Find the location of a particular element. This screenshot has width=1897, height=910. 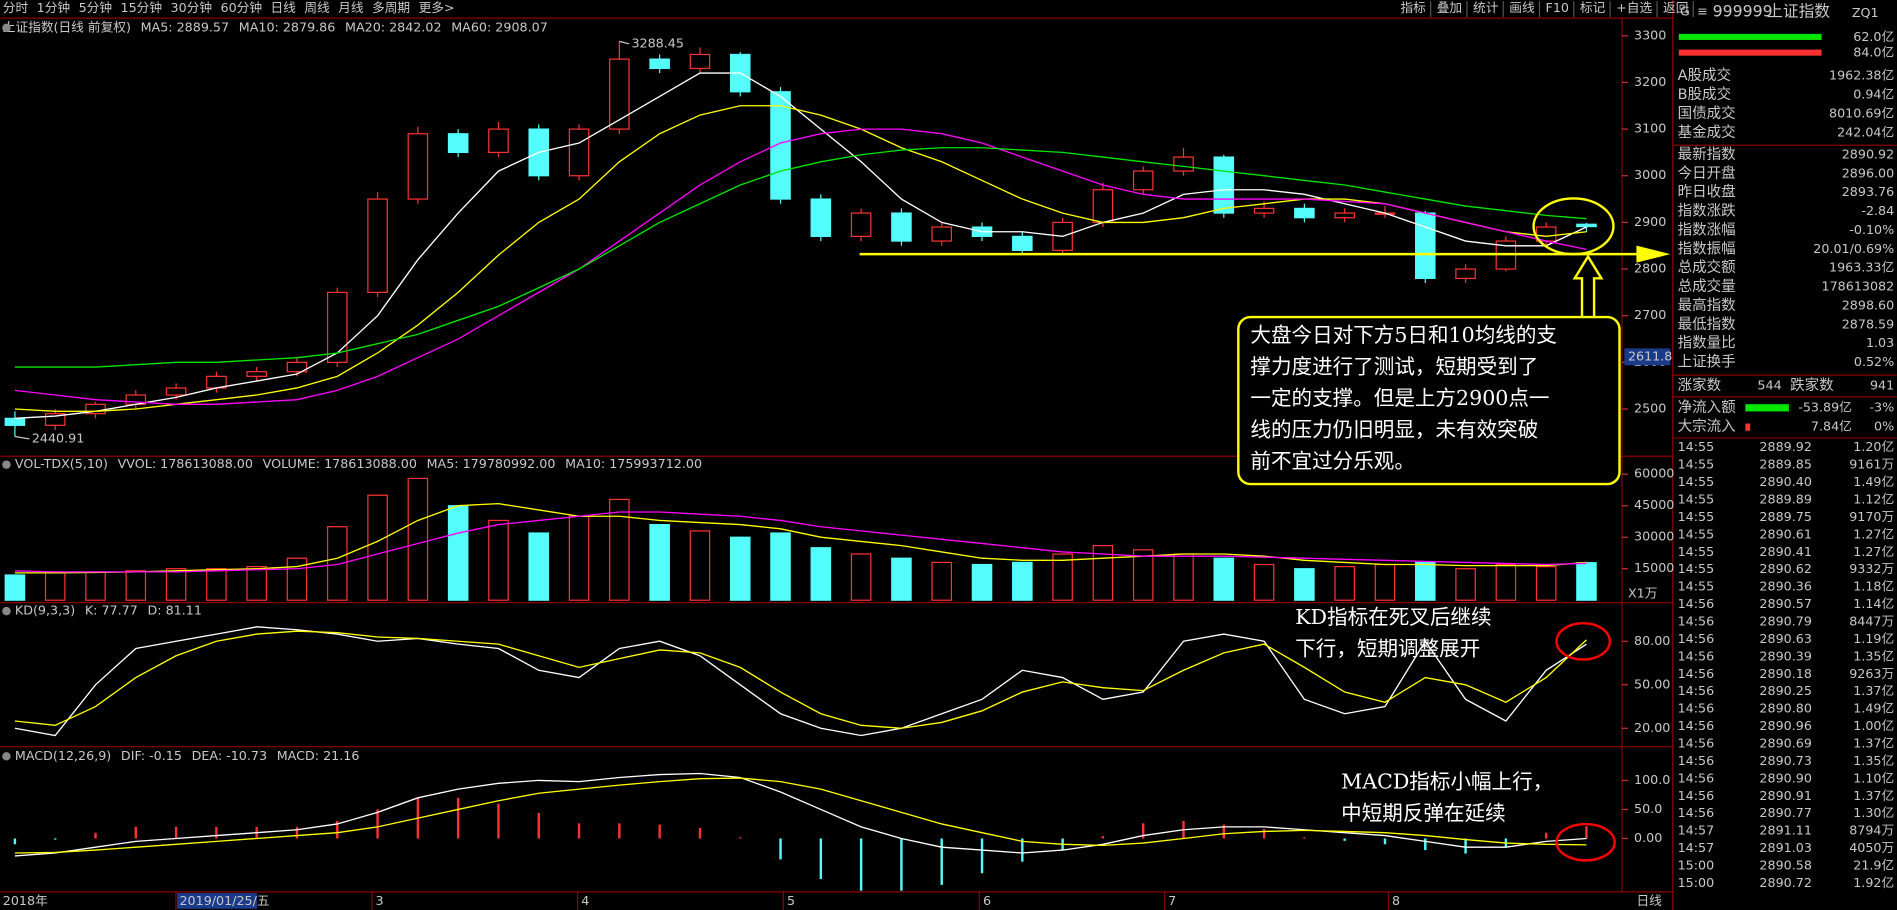

y-tick-label: 3300 is located at coordinates (1650, 34).